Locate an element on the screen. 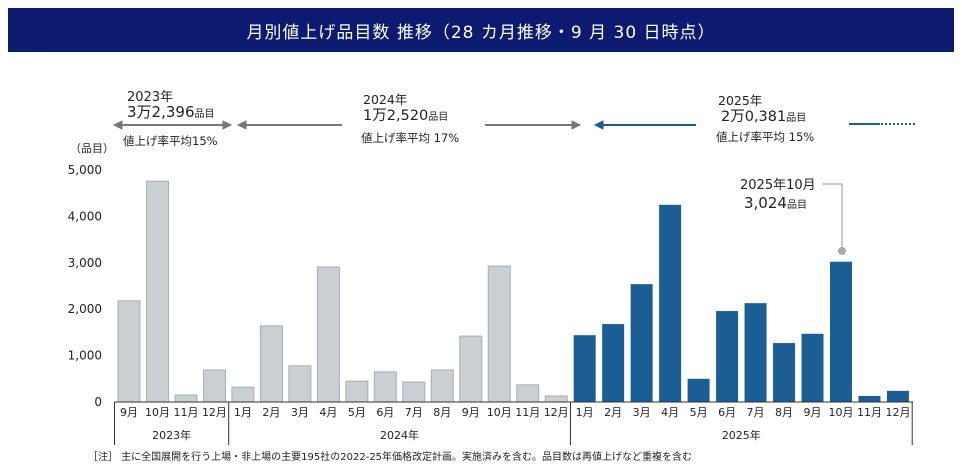  bar-2025年-10月 is located at coordinates (841, 331).